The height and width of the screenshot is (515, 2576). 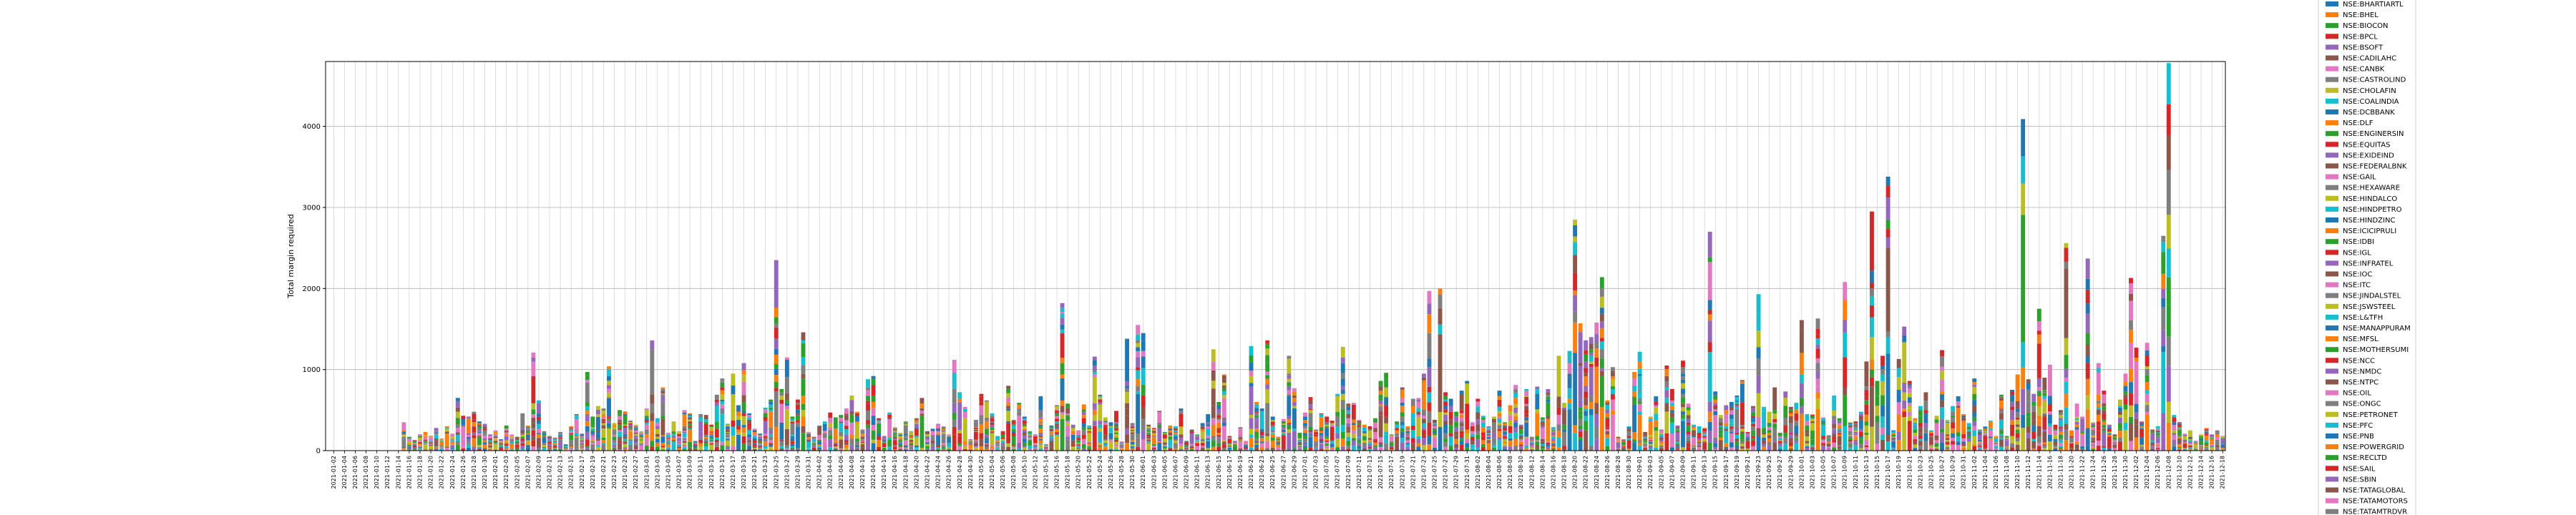 What do you see at coordinates (938, 473) in the screenshot?
I see `x-tick-label: 2021-04-24` at bounding box center [938, 473].